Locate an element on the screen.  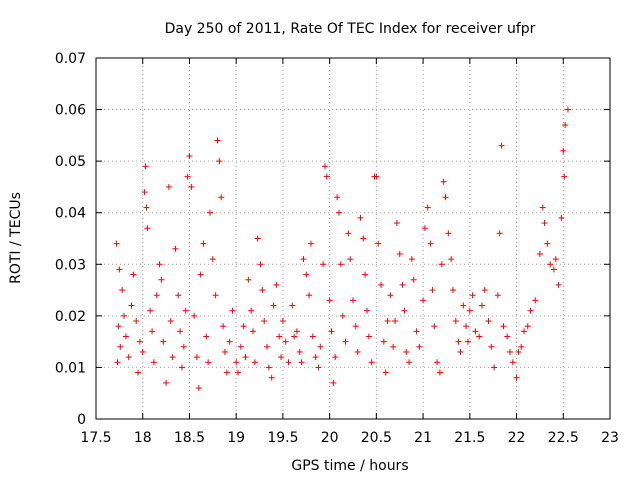
x-tick-label: 22 is located at coordinates (517, 438).